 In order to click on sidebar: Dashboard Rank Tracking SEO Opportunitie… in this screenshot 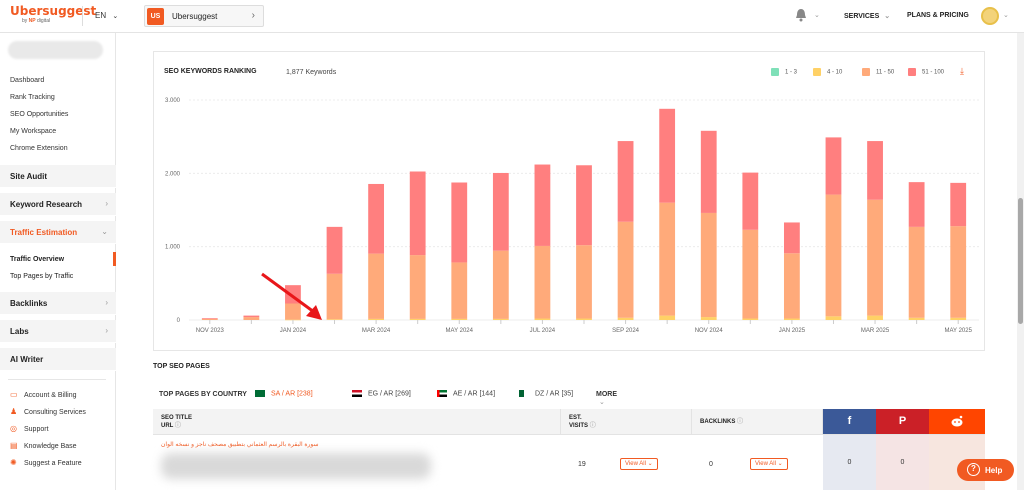, I will do `click(58, 261)`.